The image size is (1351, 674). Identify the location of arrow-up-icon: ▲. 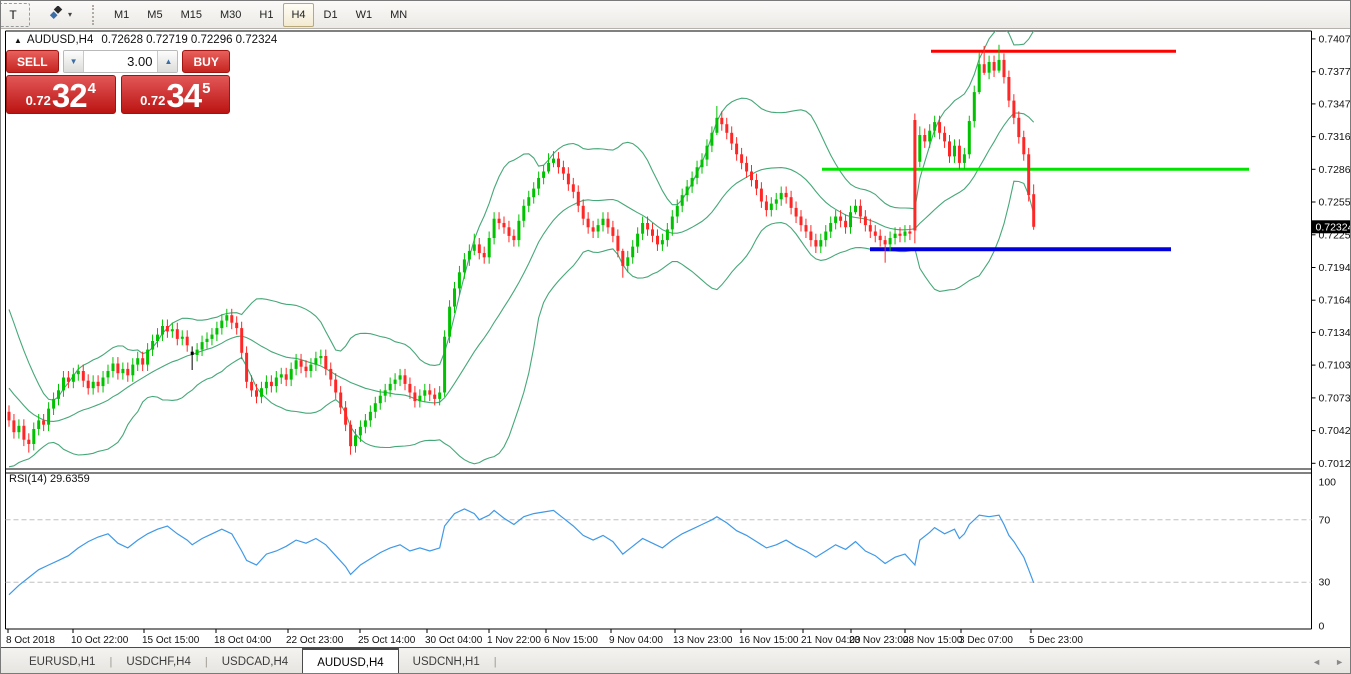
(168, 61).